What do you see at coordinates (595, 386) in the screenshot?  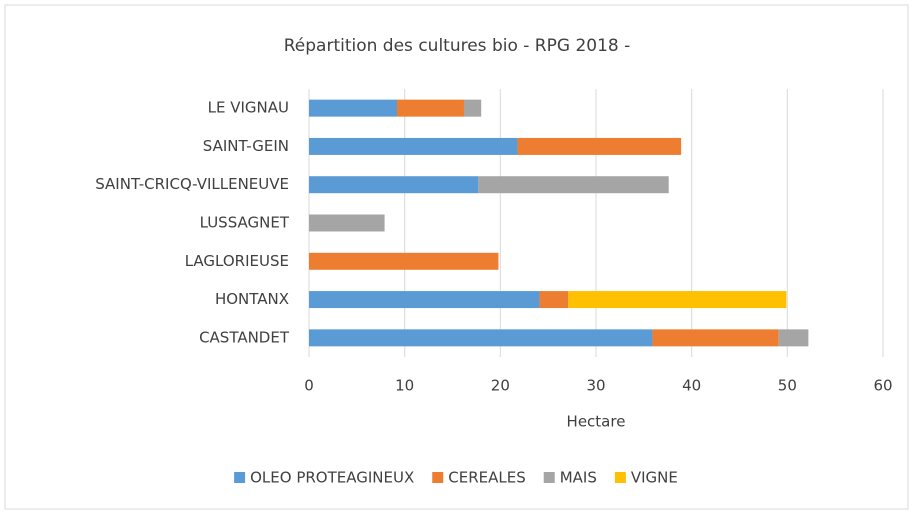 I see `x-tick-label: 30` at bounding box center [595, 386].